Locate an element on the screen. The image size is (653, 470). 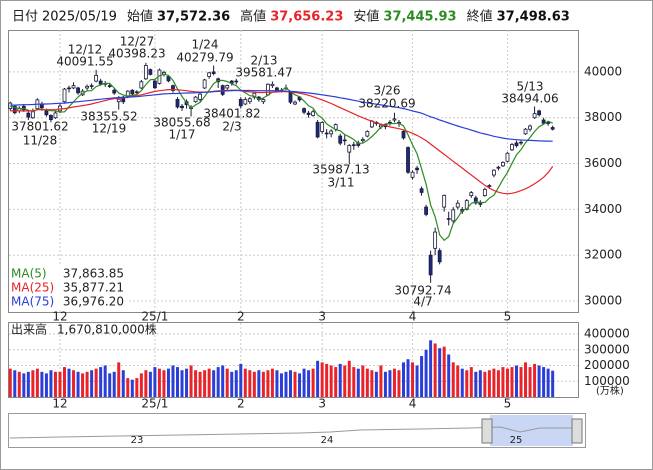
y-tick-label: 38000 is located at coordinates (603, 117).